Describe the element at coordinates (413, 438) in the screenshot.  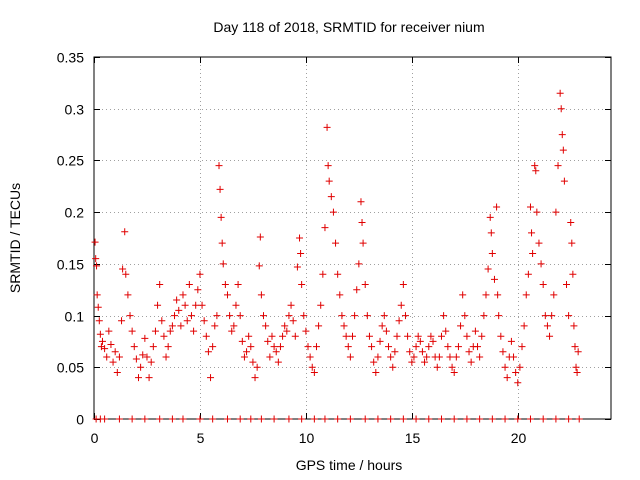
I see `x-tick-label: 15` at that location.